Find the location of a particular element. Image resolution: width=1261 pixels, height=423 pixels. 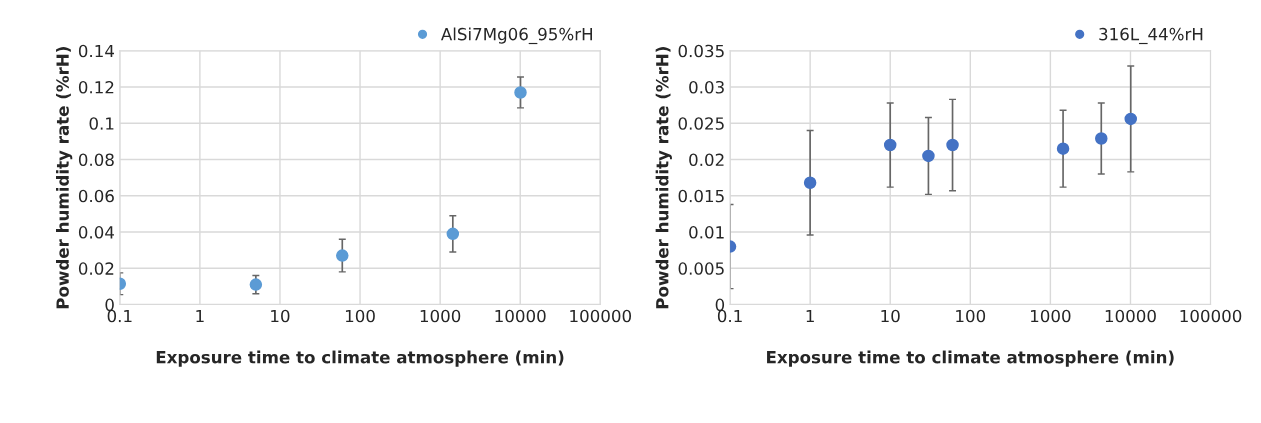

y-tick-label: 0.01 is located at coordinates (706, 232).